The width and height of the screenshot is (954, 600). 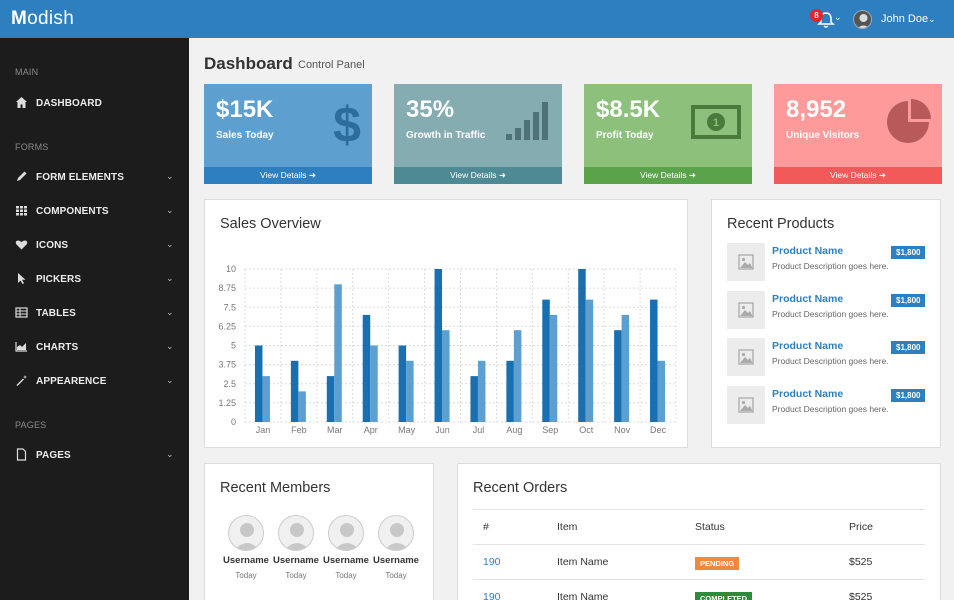 I want to click on y-tick-label: 5, so click(x=233, y=346).